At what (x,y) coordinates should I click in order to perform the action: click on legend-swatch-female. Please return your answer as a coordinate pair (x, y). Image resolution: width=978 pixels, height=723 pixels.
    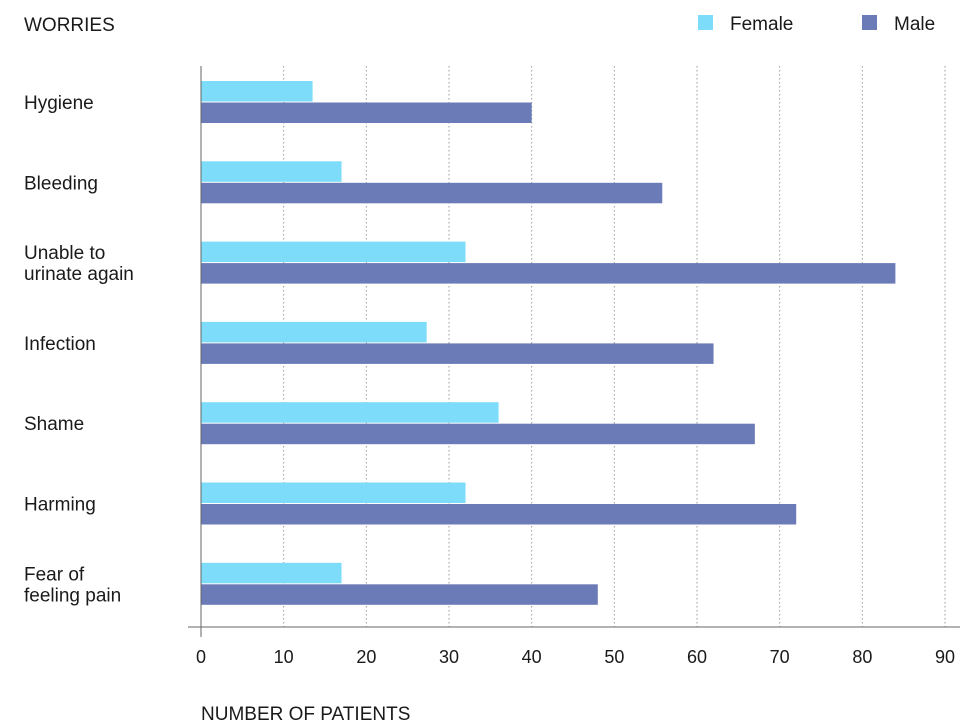
    Looking at the image, I should click on (705, 22).